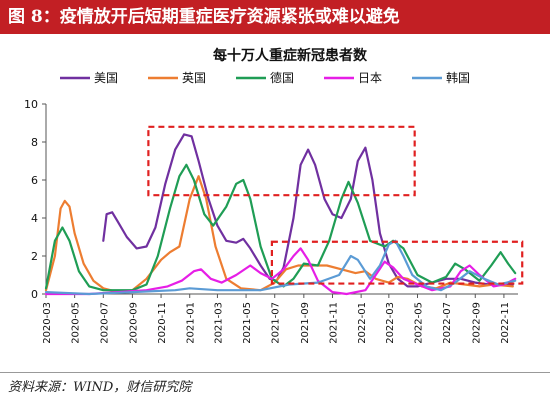  What do you see at coordinates (47, 323) in the screenshot?
I see `x-tick-label: 2020-03` at bounding box center [47, 323].